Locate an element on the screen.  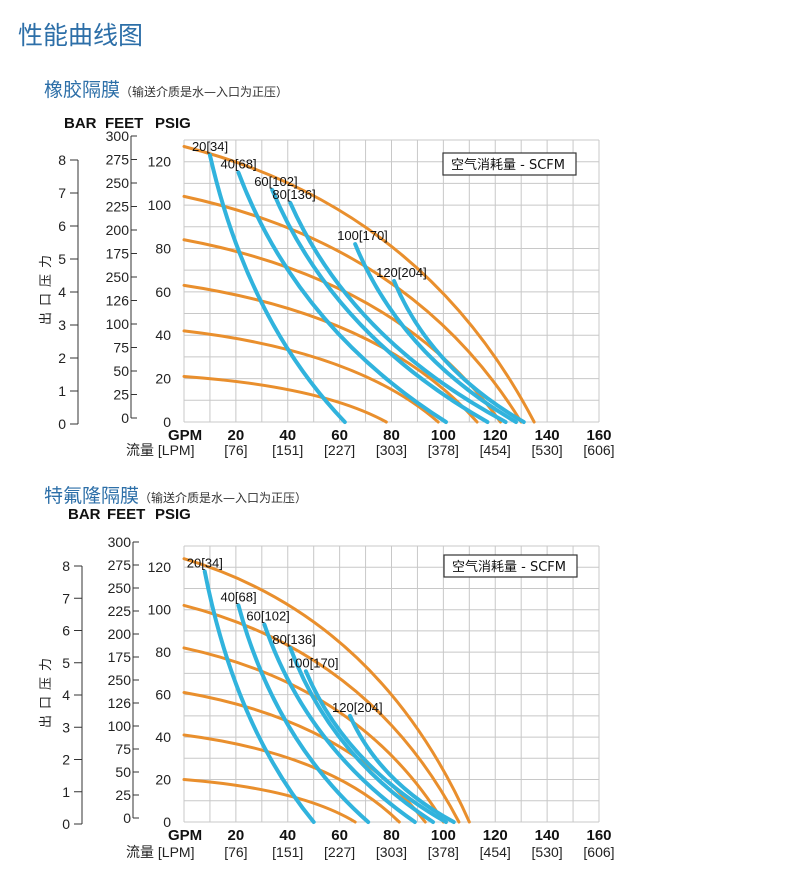
c1-air-curve-label: 40[68] is located at coordinates (238, 164).